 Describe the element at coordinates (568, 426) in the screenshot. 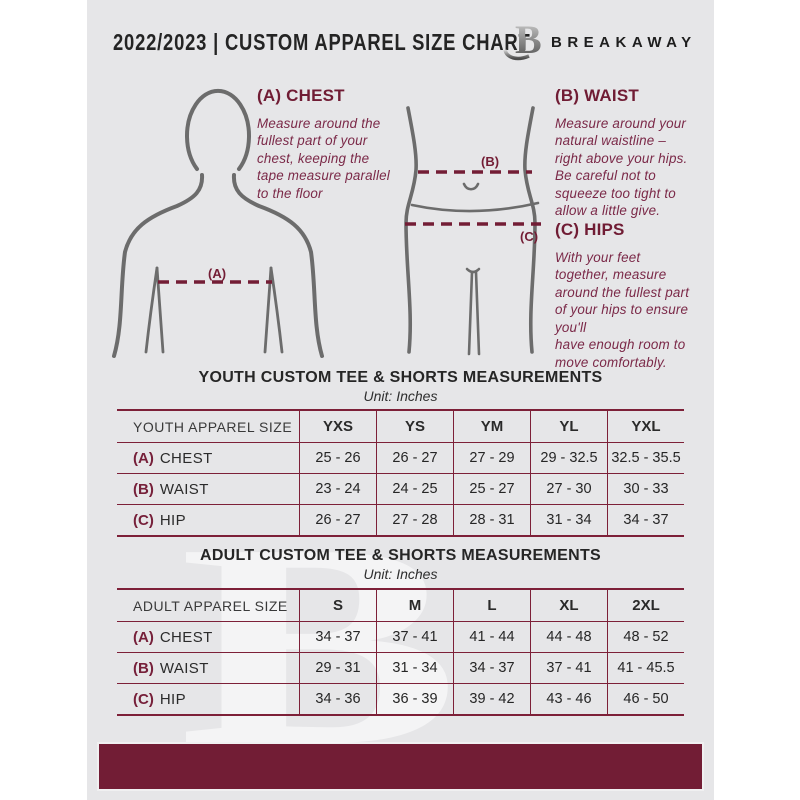

I see `size-column-header: YL` at that location.